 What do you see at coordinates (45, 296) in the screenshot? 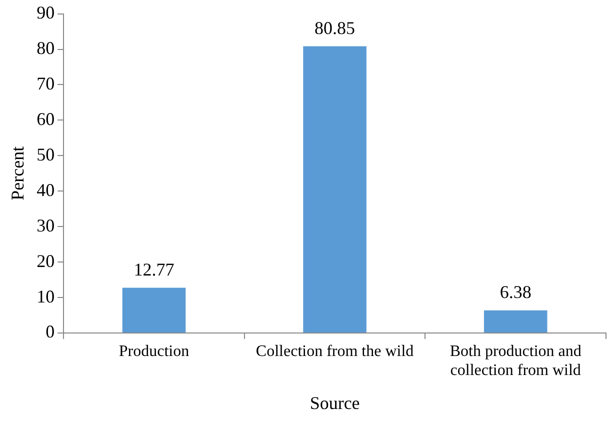
I see `y-tick-label: 10` at bounding box center [45, 296].